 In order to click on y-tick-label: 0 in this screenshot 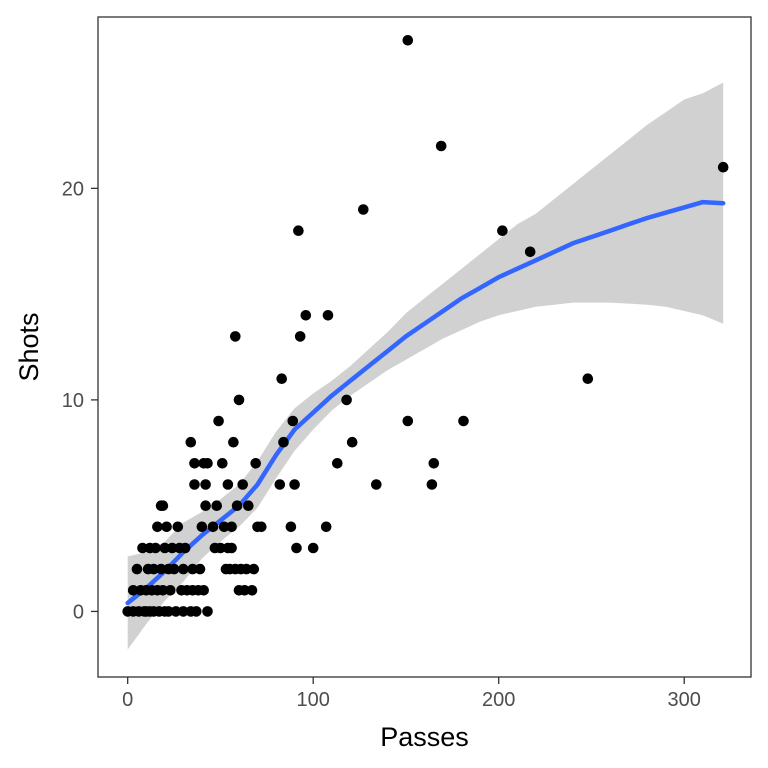, I will do `click(78, 612)`.